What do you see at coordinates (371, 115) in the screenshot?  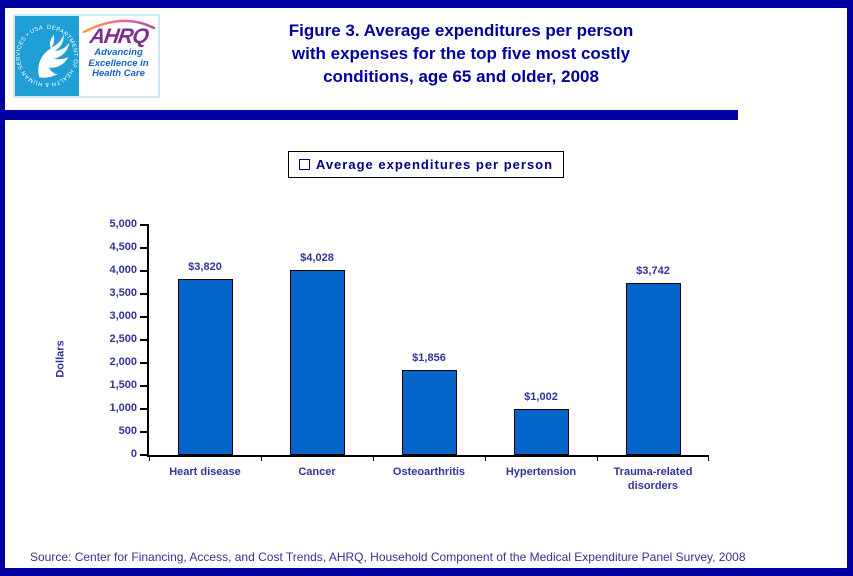 I see `divider-bar` at bounding box center [371, 115].